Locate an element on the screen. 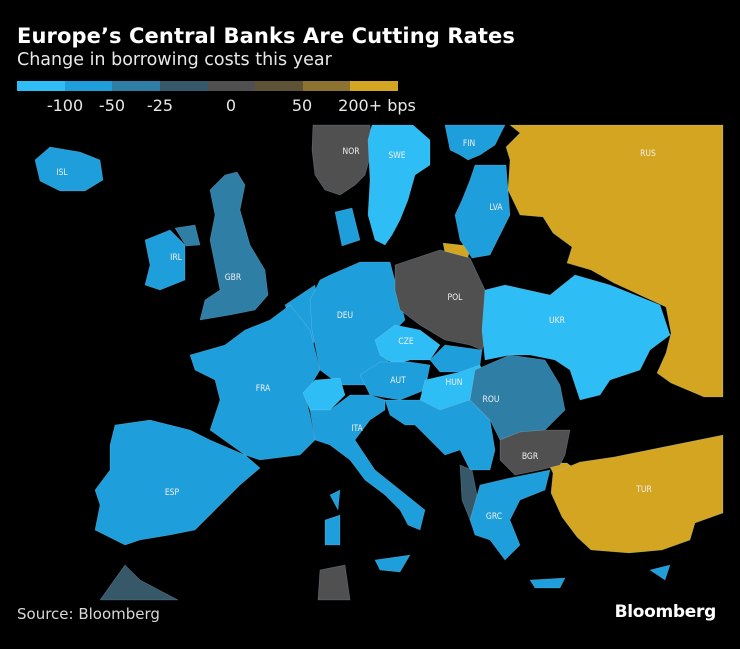  country-label: POL is located at coordinates (456, 298).